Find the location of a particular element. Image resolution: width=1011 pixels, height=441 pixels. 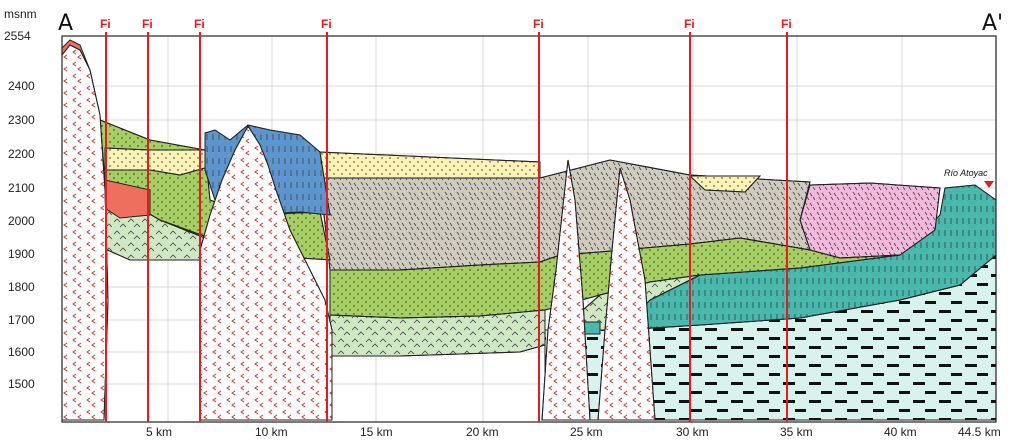

x-tick-label: 25 km is located at coordinates (586, 432).